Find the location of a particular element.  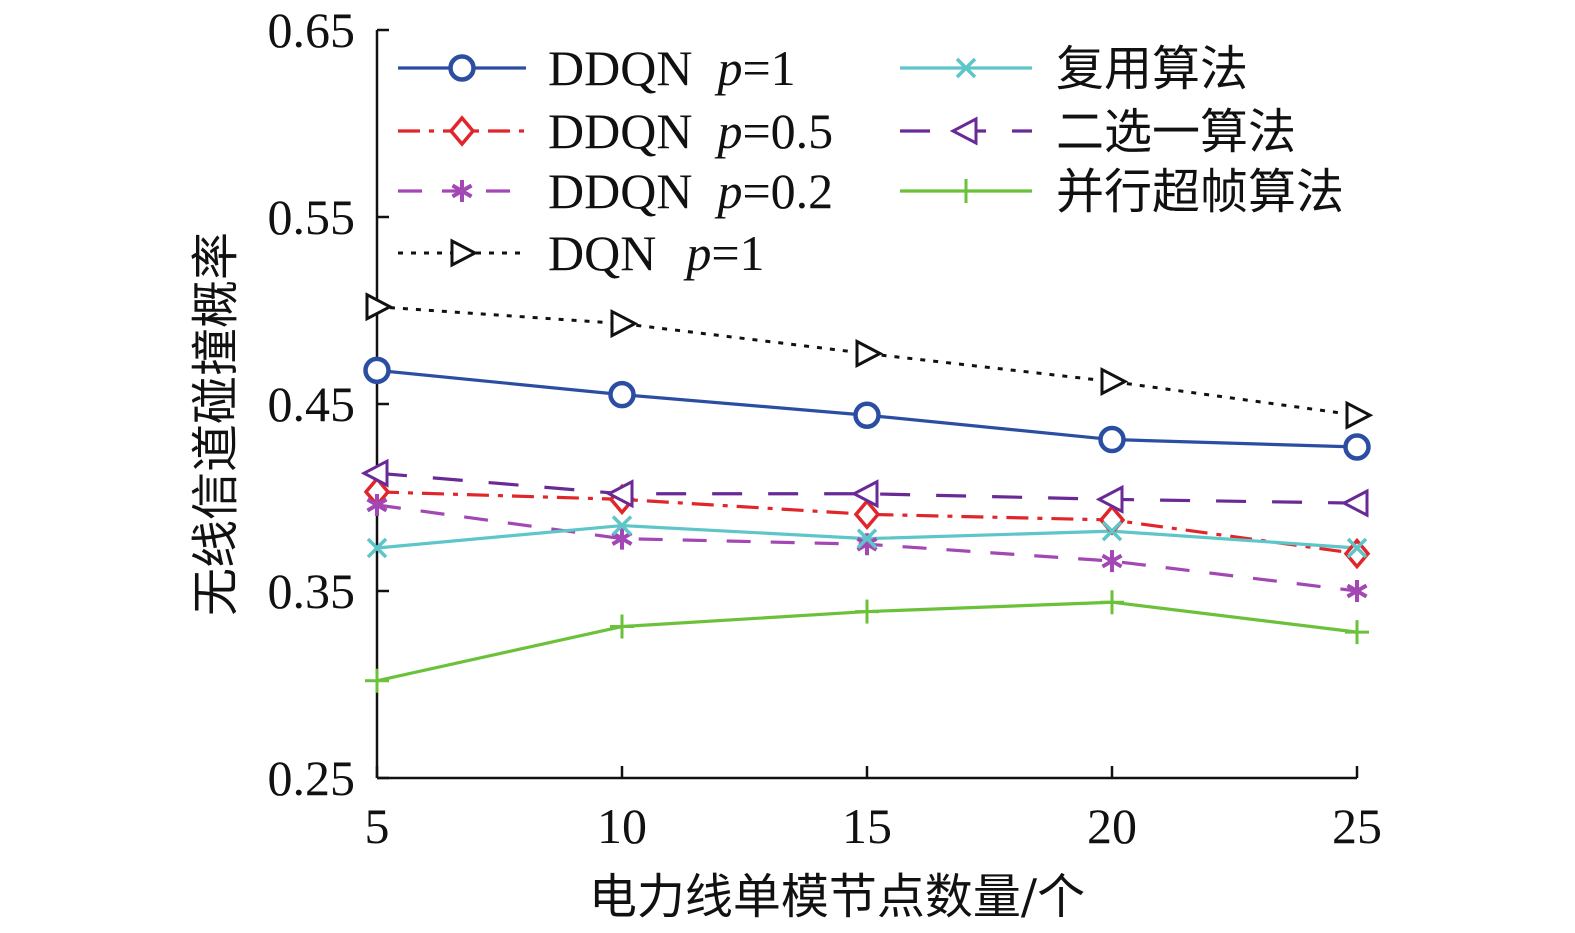

x-tick-label: 10 is located at coordinates (622, 826).